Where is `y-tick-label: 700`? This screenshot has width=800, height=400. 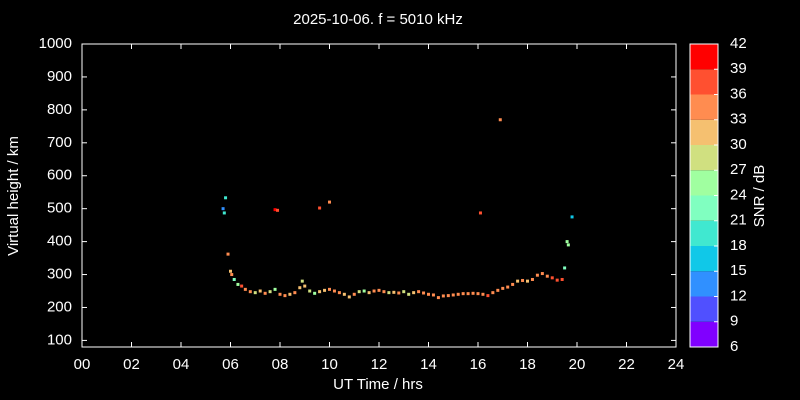 y-tick-label: 700 is located at coordinates (59, 142).